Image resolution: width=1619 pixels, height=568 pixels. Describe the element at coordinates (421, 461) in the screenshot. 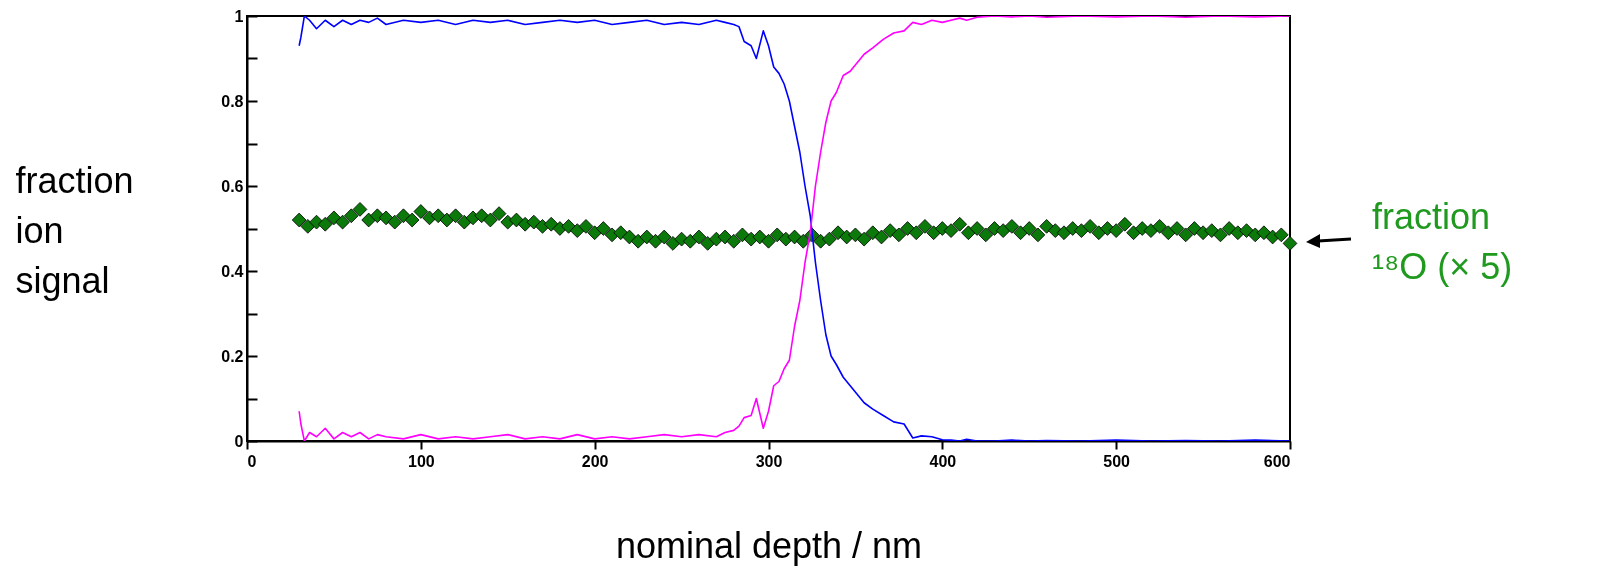

I see `x-tick-label: 100` at that location.